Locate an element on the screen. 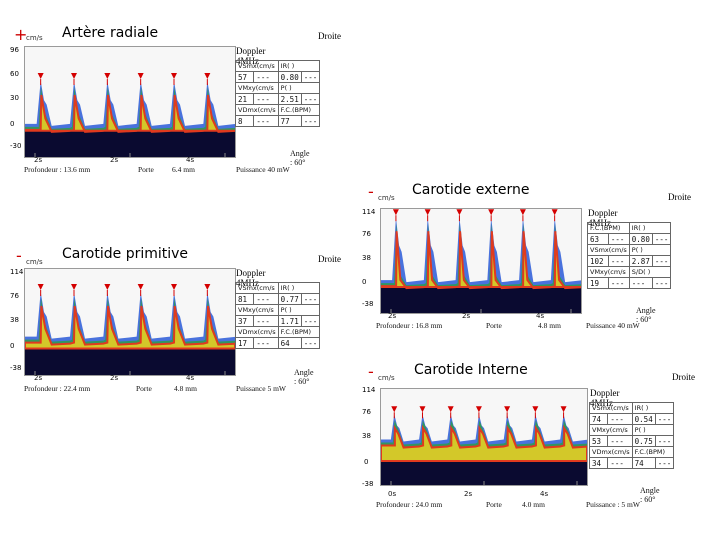  measurement-value: 1.71 is located at coordinates (289, 321).